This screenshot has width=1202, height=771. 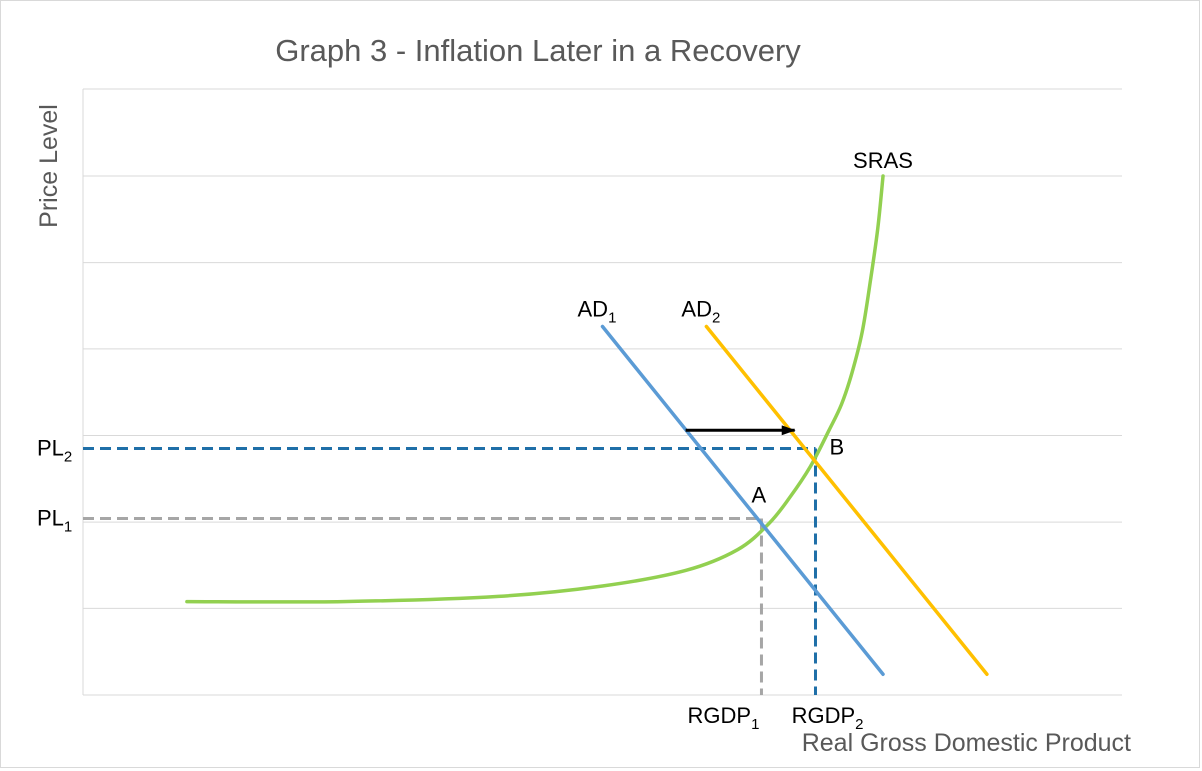 What do you see at coordinates (758, 495) in the screenshot?
I see `point-label-a: A` at bounding box center [758, 495].